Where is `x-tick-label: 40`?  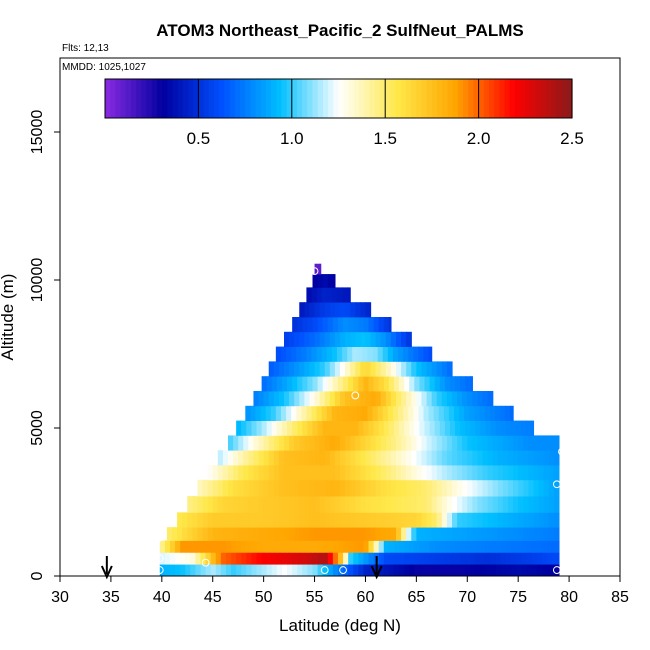 x-tick-label: 40 is located at coordinates (162, 597).